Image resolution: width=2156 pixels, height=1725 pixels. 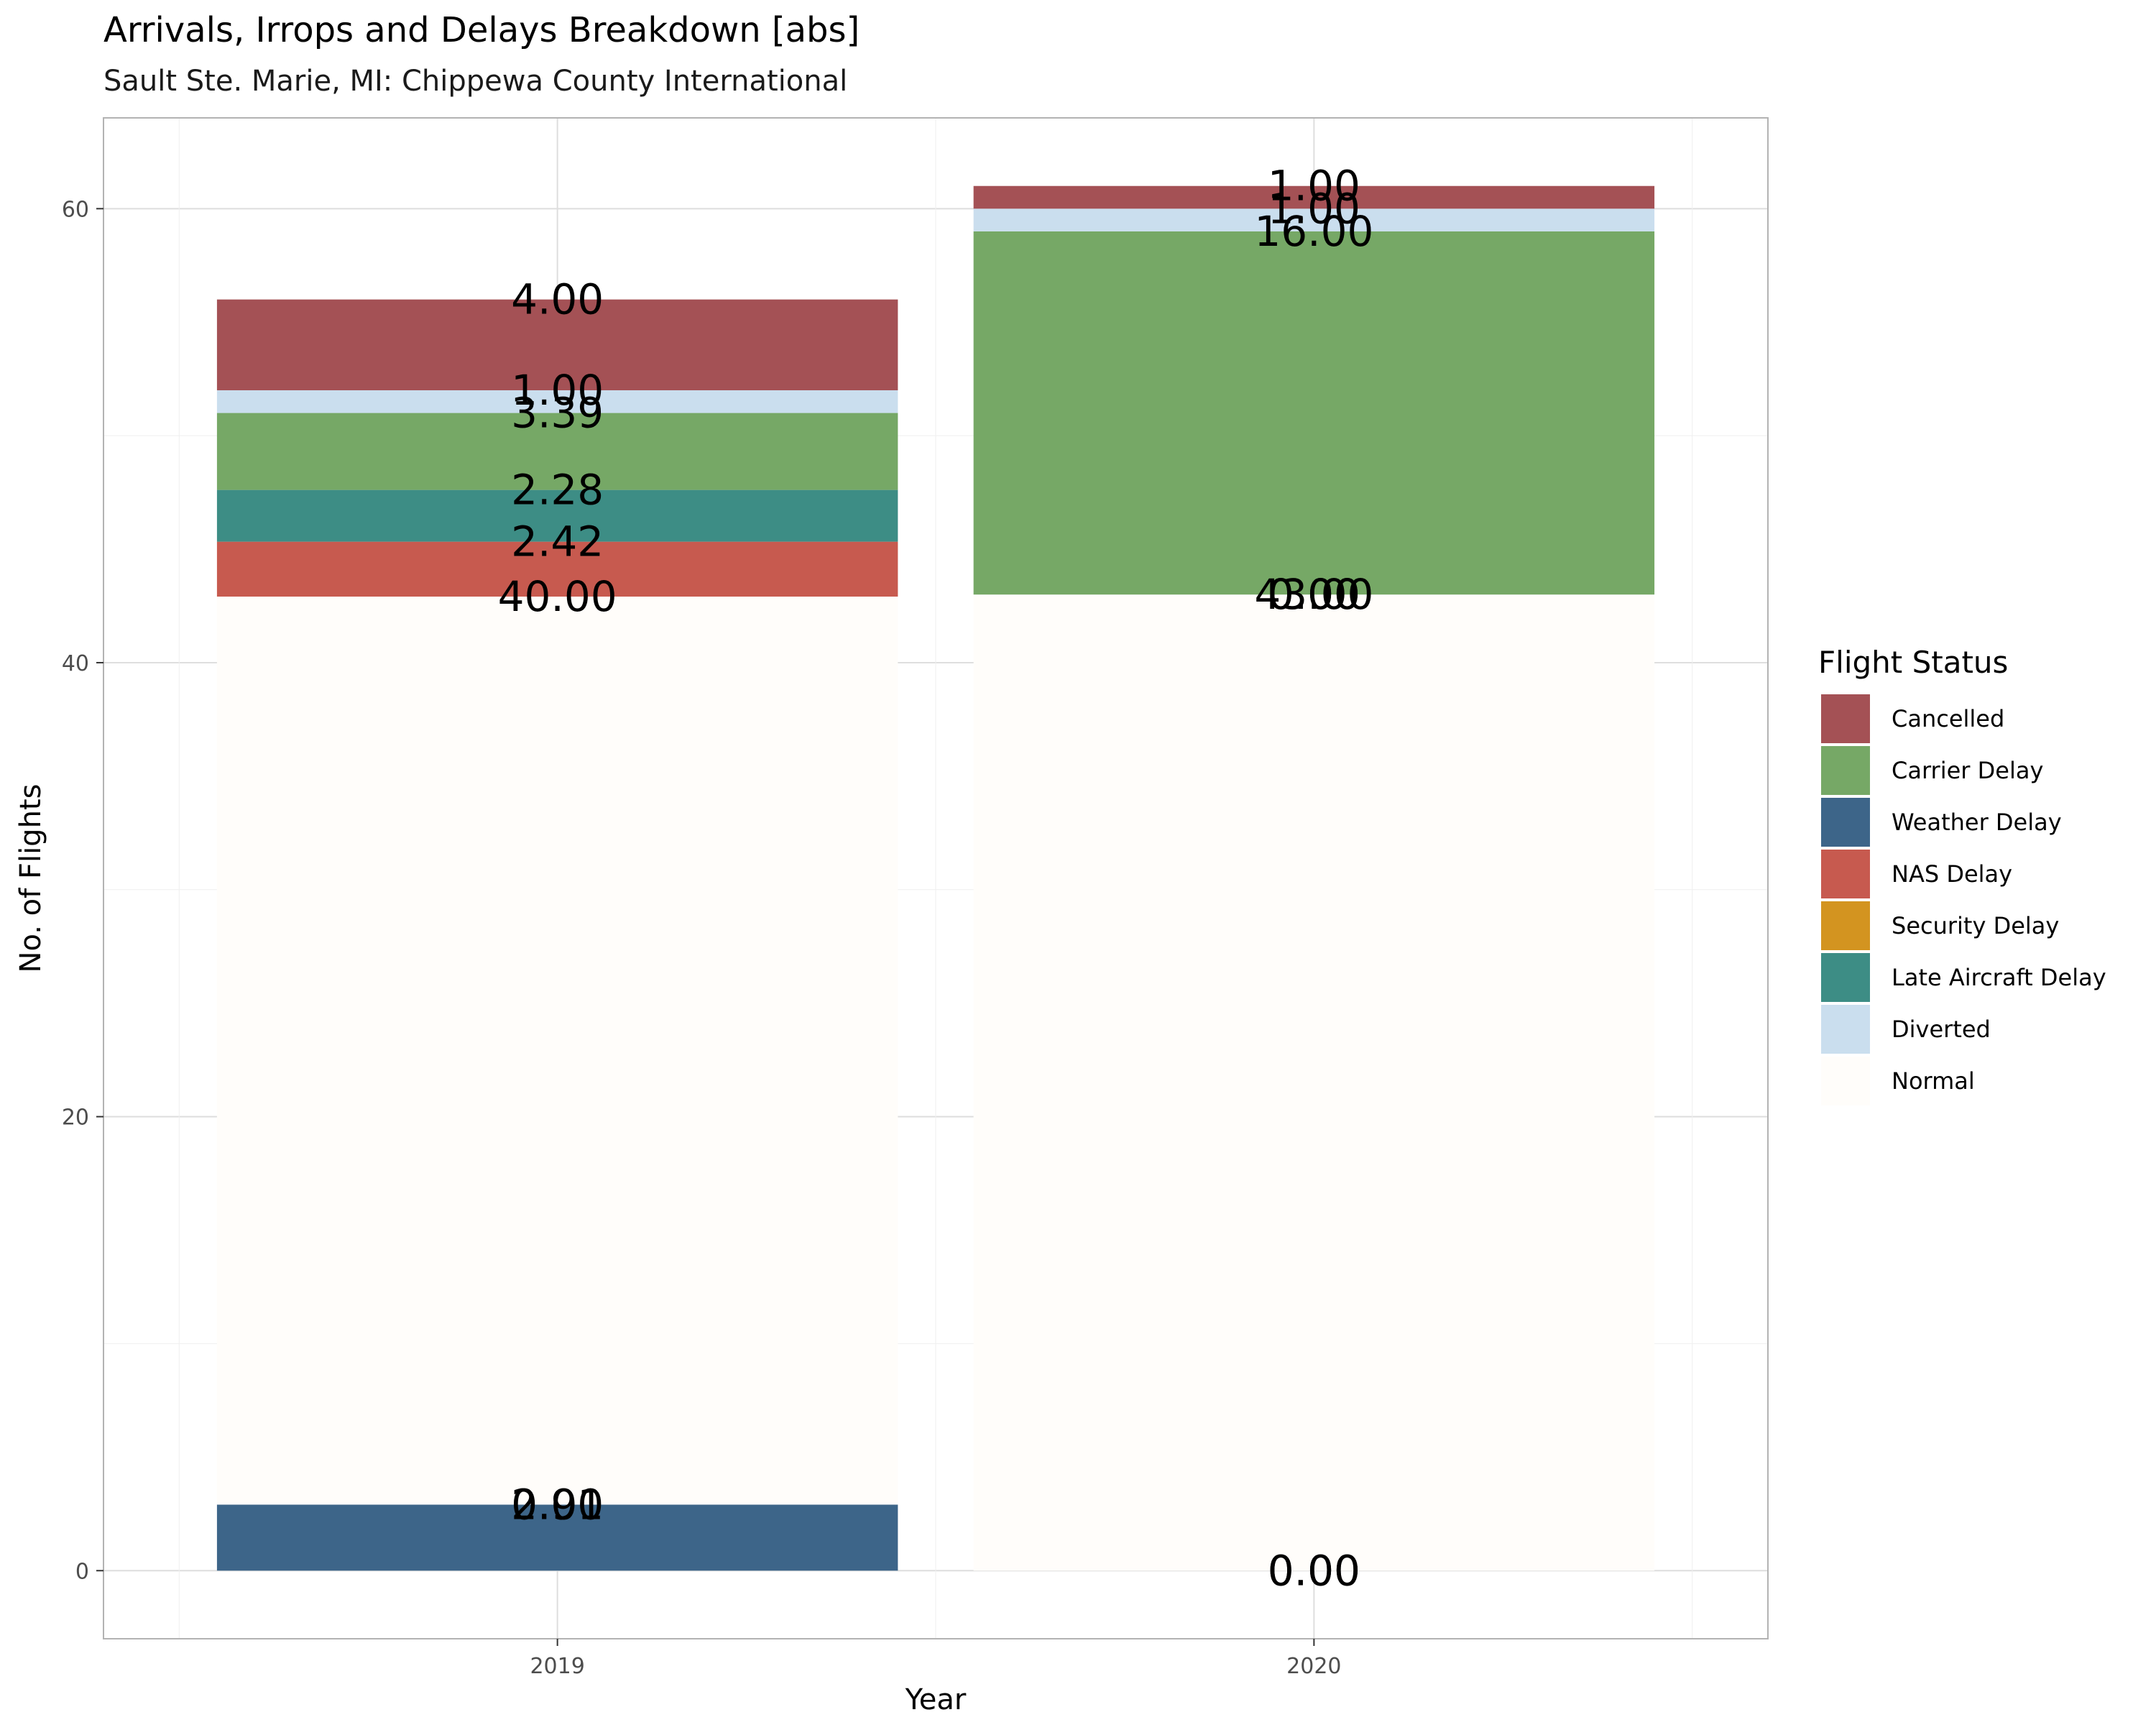 I want to click on data-label-security-delay-2019: 0.00, so click(x=557, y=1504).